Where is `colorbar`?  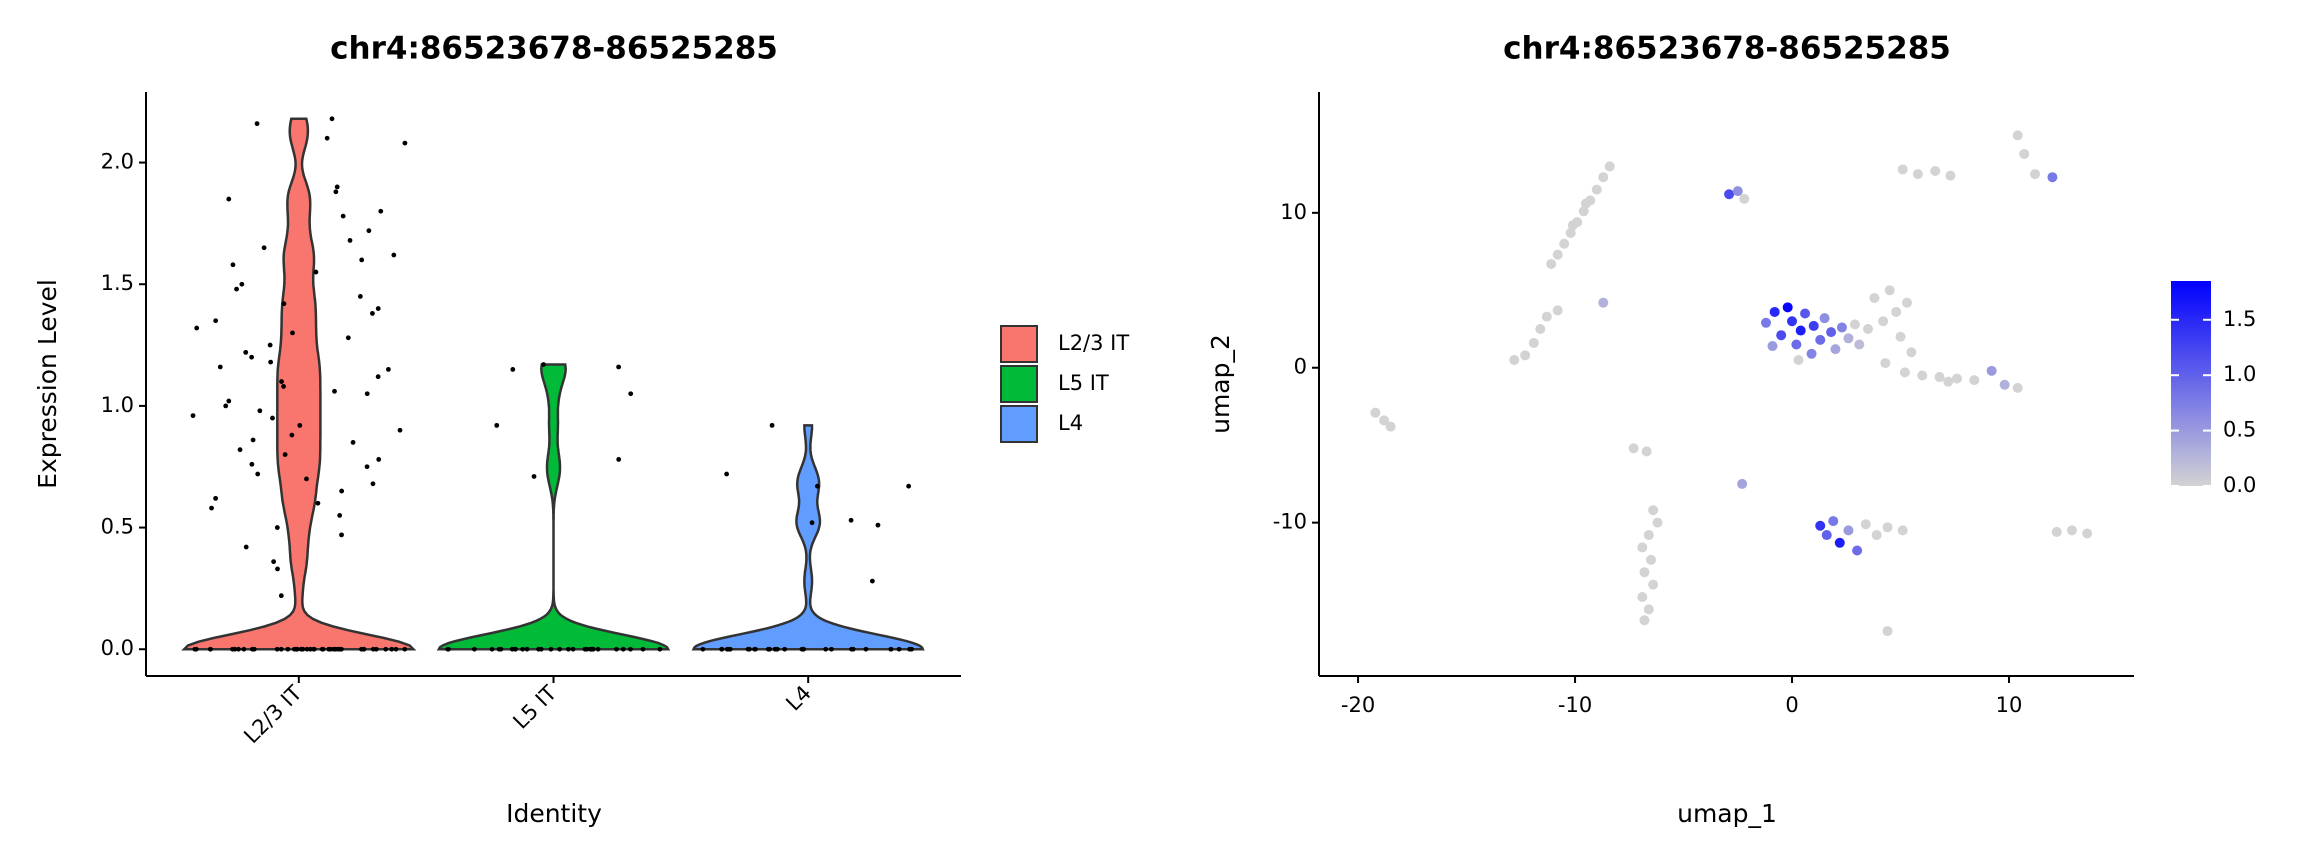
colorbar is located at coordinates (2191, 383).